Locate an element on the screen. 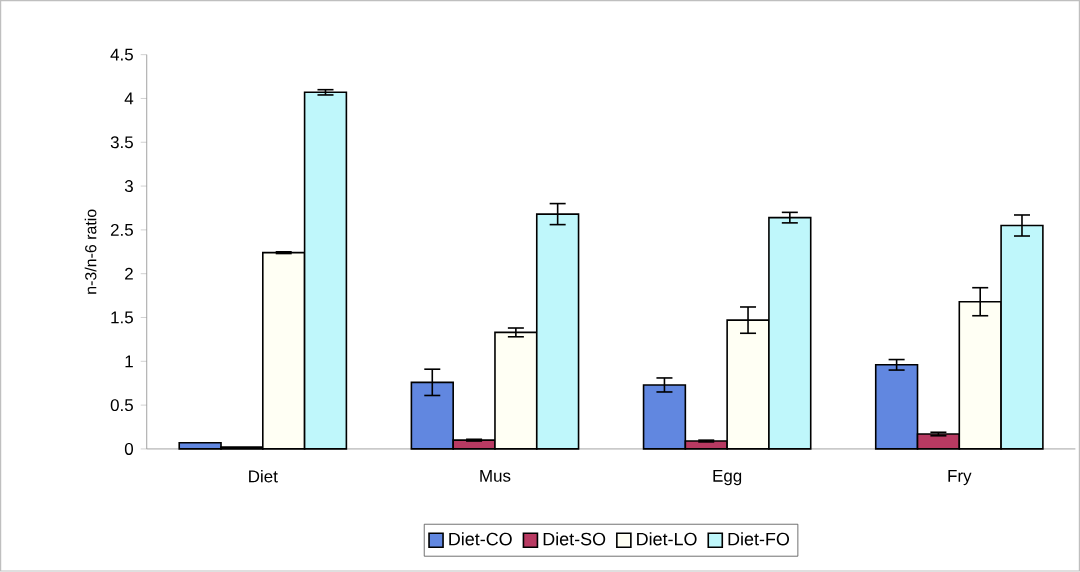  legend-label: Diet-FO is located at coordinates (759, 539).